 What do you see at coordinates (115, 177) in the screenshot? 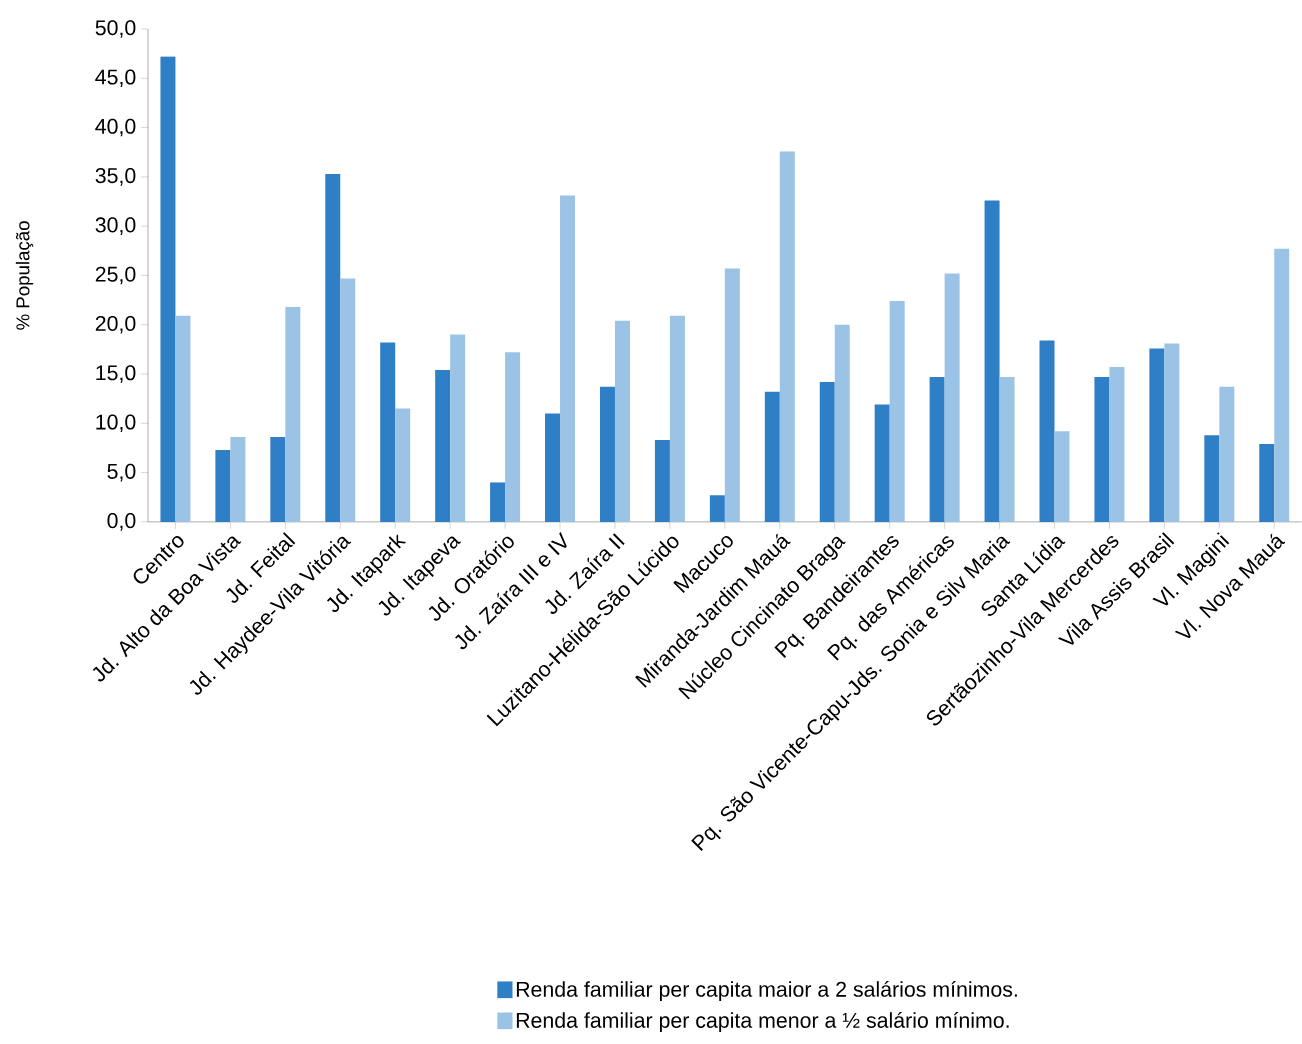
I see `y-tick-label: 35,0` at bounding box center [115, 177].